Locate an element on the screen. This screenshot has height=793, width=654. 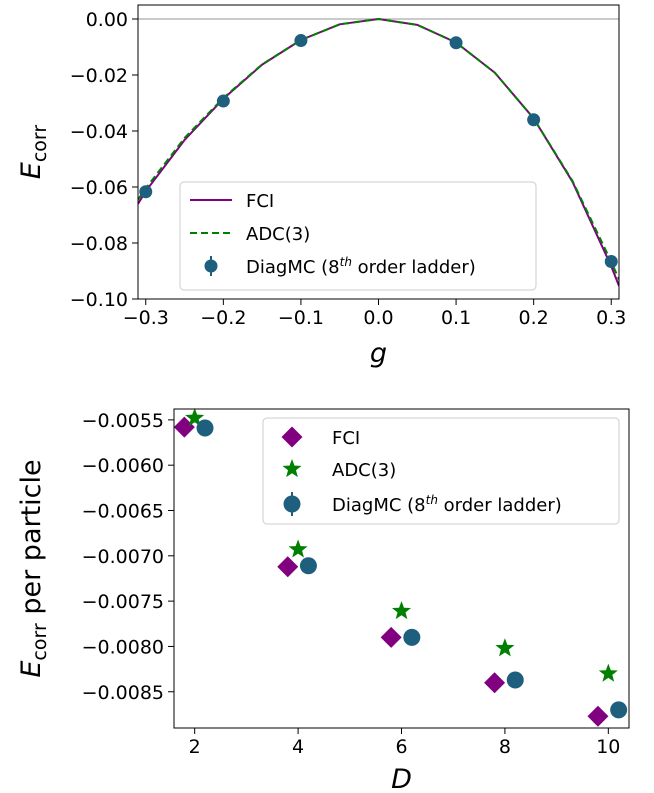
y-axis-label: Ecorr is located at coordinates (33, 152).